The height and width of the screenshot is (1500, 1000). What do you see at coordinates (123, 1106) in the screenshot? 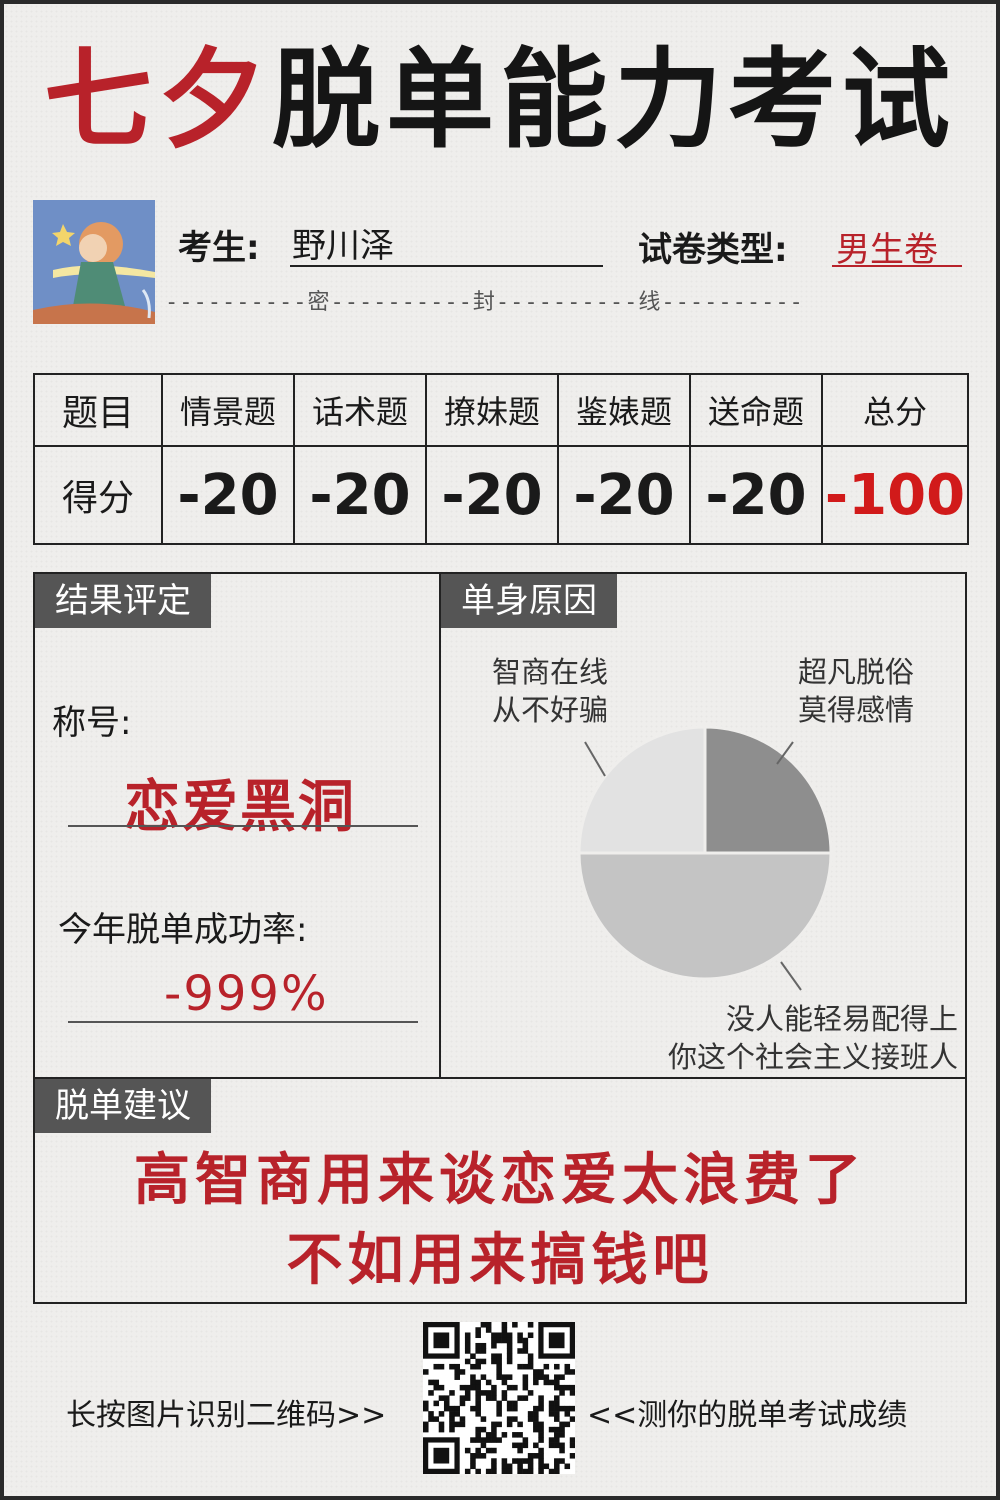
I see `advice-tag: 脱单建议` at bounding box center [123, 1106].